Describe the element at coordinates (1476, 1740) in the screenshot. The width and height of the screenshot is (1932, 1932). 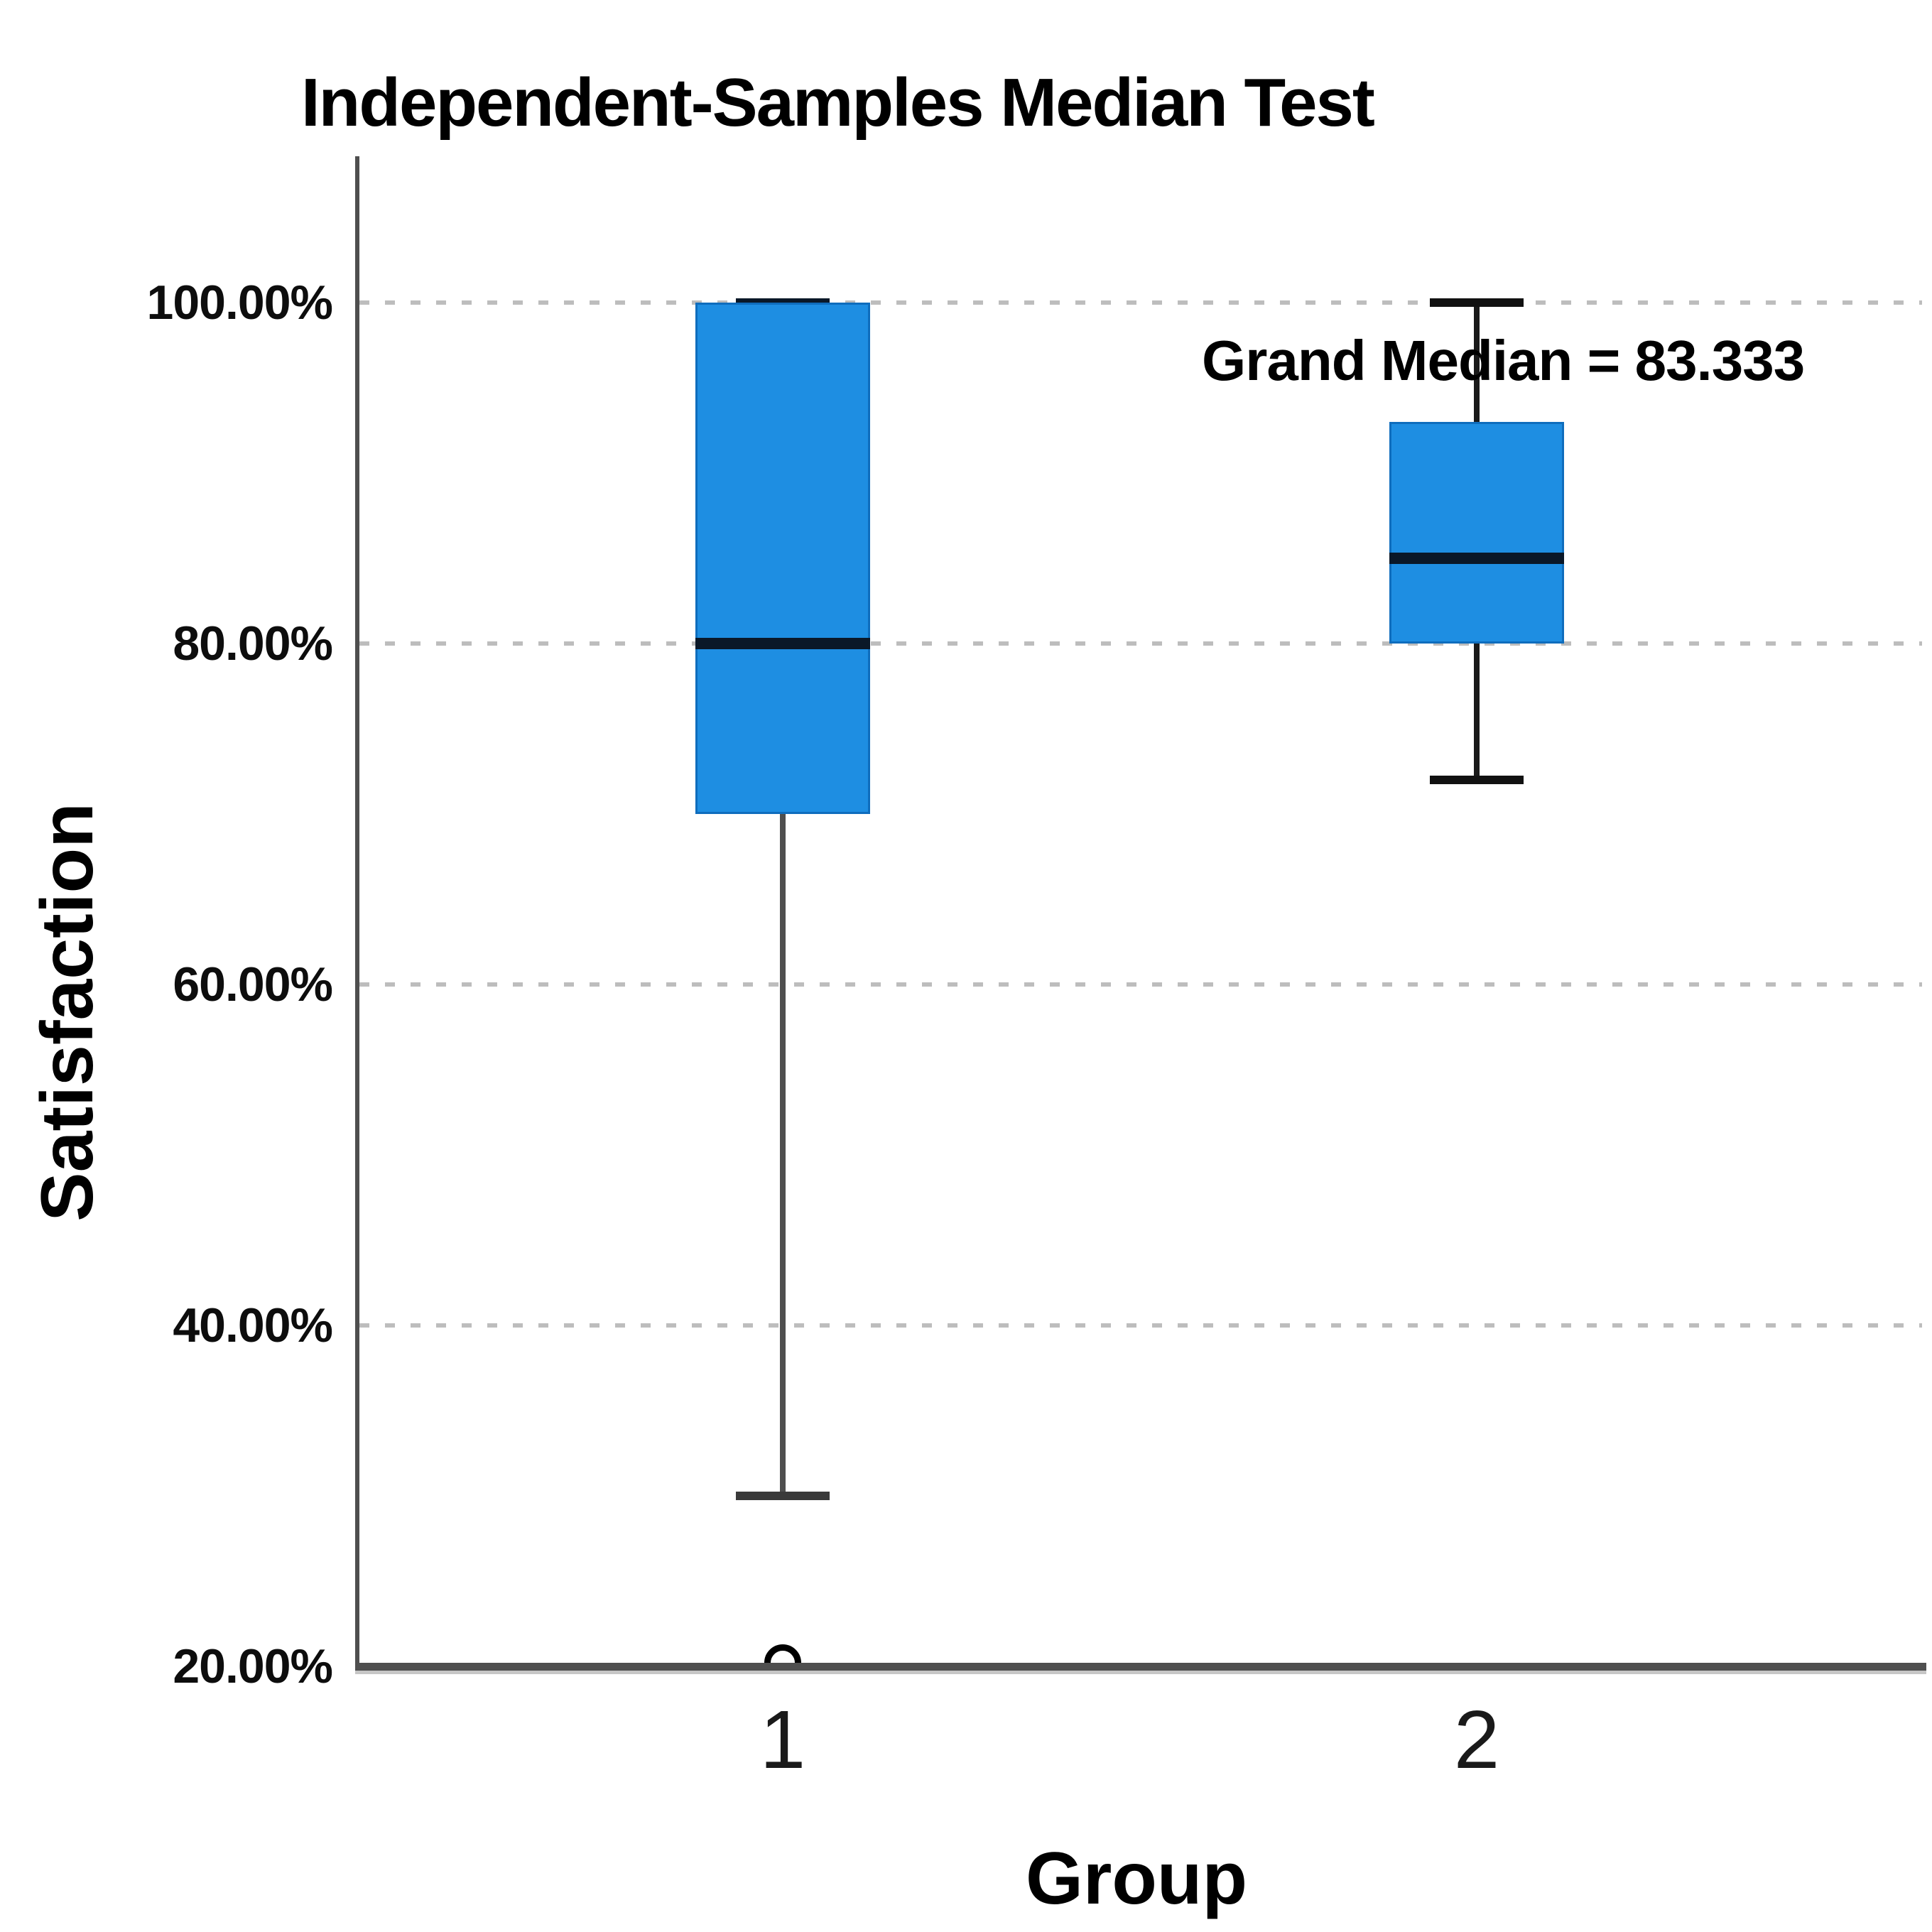
I see `category-label-2: 2` at that location.